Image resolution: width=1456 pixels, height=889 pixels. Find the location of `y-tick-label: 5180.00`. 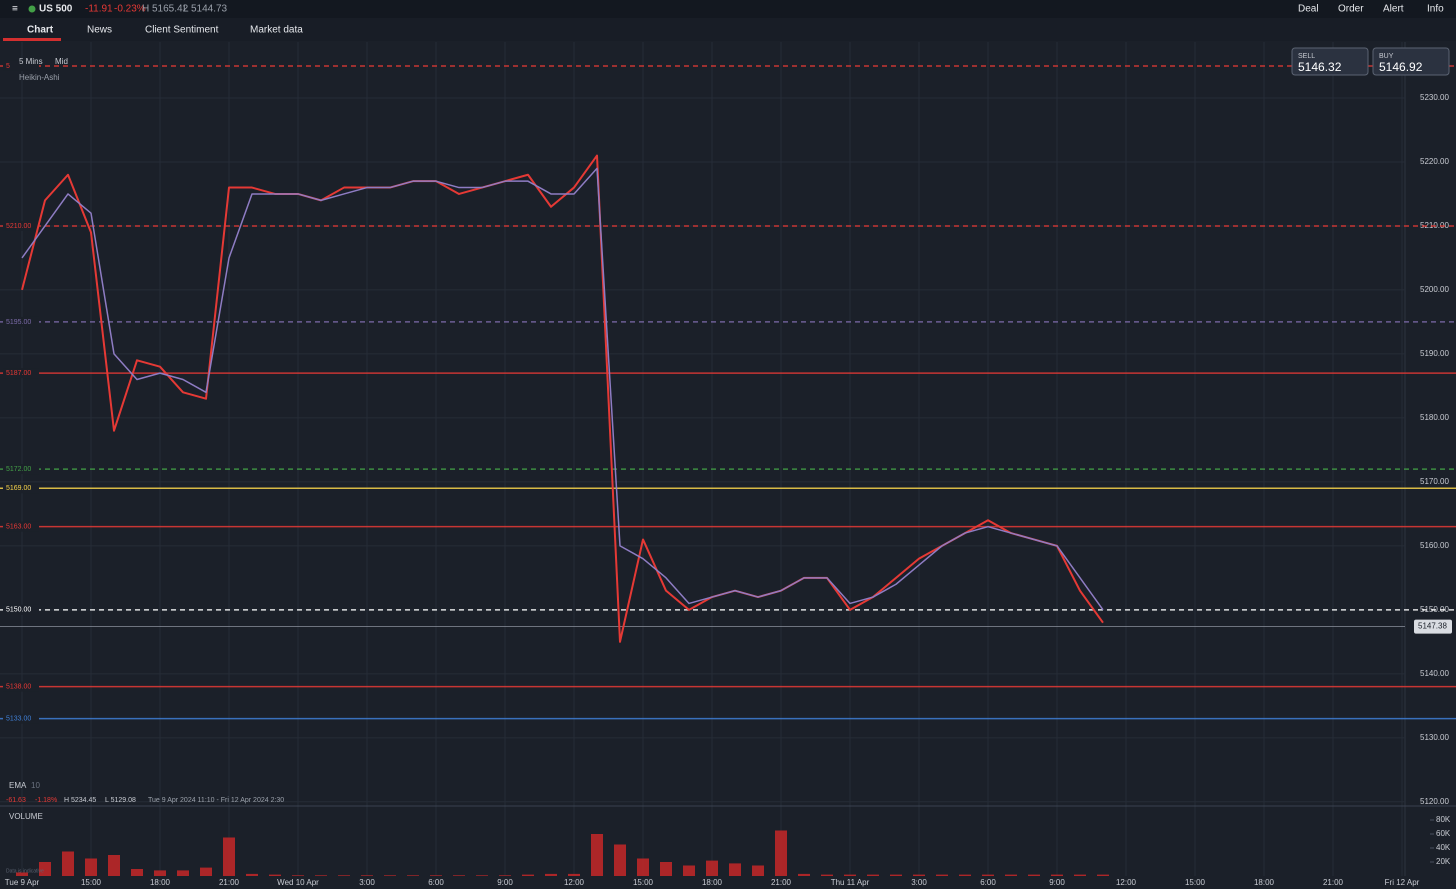

y-tick-label: 5180.00 is located at coordinates (1434, 417).